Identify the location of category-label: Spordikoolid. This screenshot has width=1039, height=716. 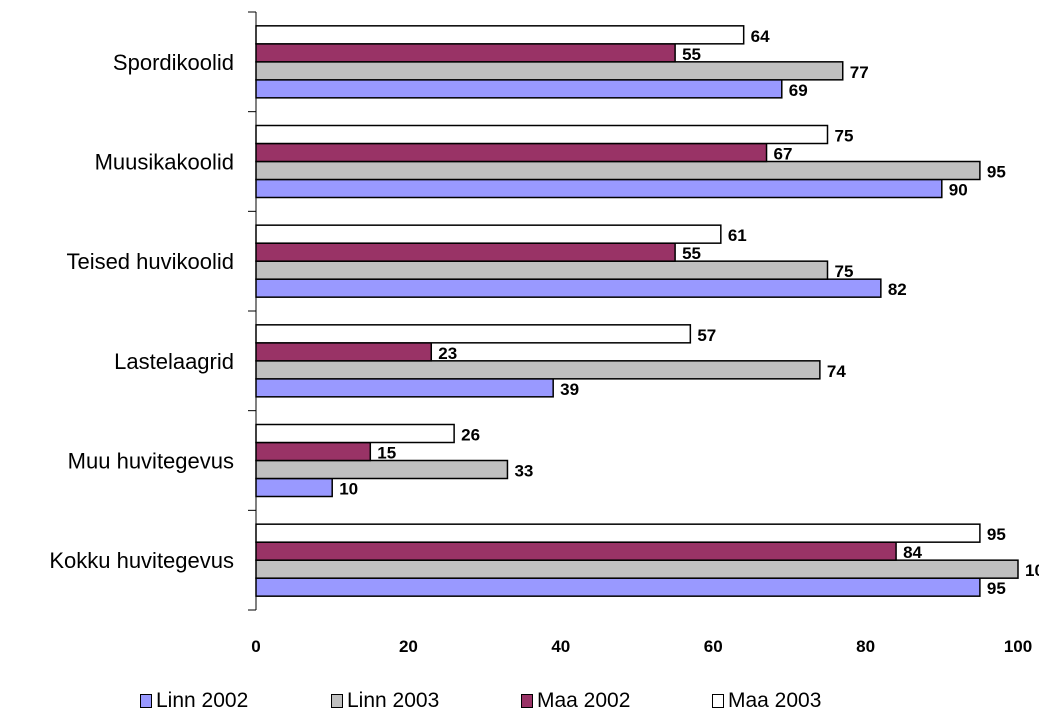
(173, 62).